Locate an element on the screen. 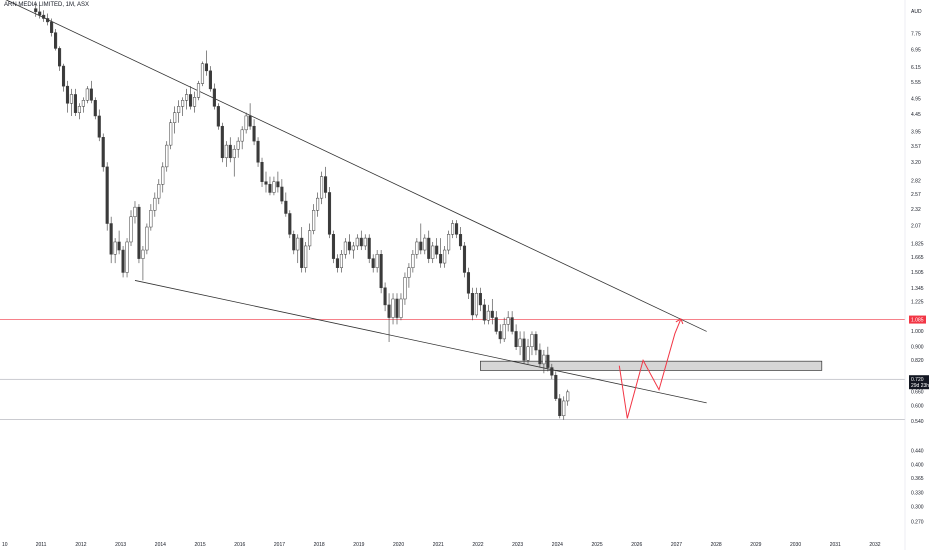 This screenshot has width=932, height=555. time-tick-label: 10 is located at coordinates (5, 545).